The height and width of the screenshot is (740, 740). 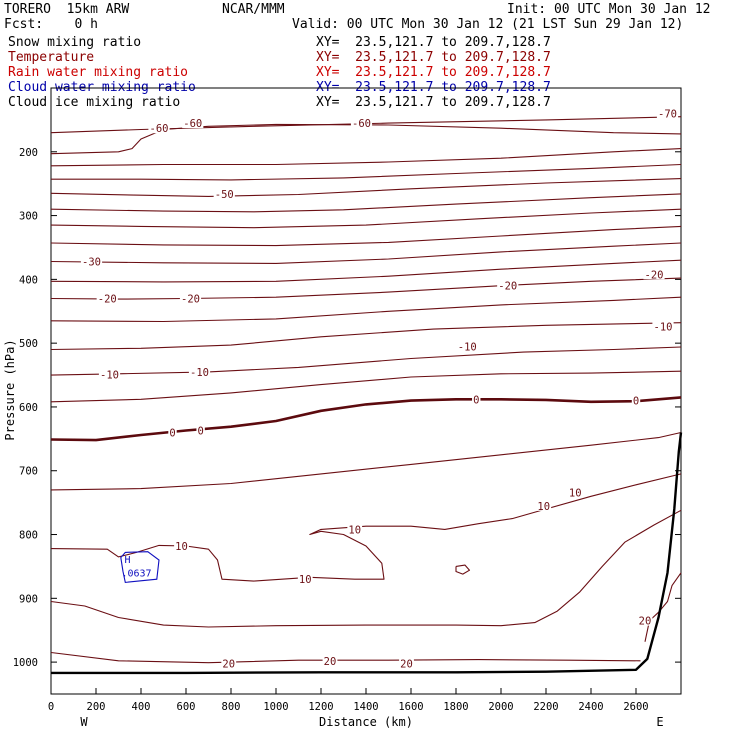 I want to click on legend-xy-temperature: XY= 23.5,121.7 to 209.7,128.7, so click(x=433, y=57).